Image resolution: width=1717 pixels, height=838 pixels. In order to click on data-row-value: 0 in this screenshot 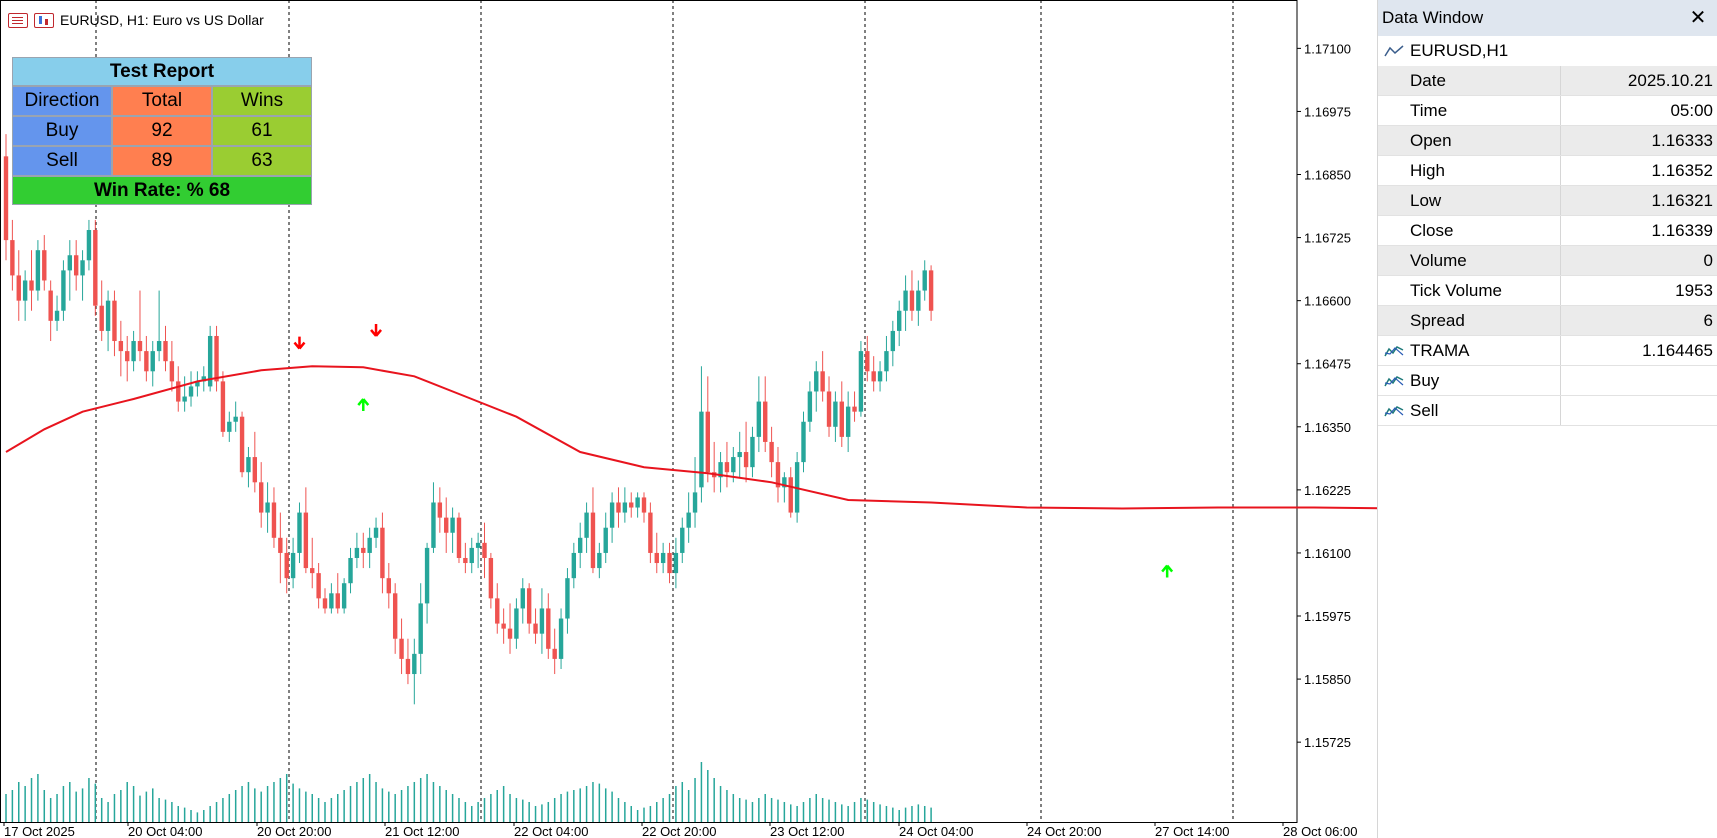, I will do `click(1708, 260)`.